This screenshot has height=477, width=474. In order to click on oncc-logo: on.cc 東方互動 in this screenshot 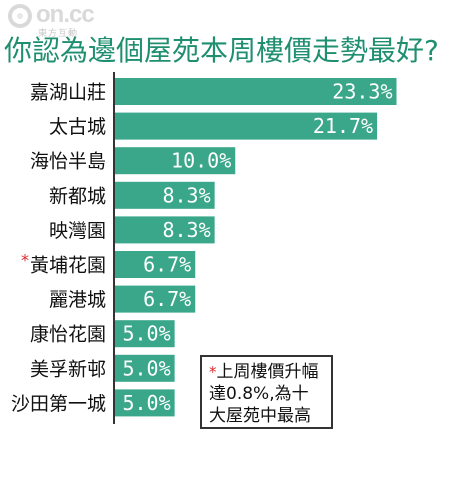, I will do `click(63, 20)`.